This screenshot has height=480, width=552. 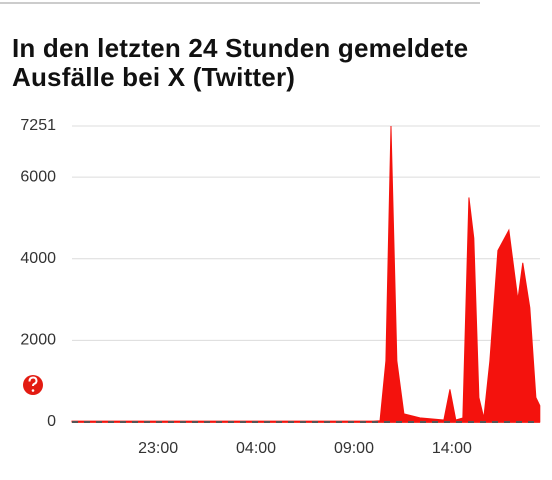 What do you see at coordinates (38, 258) in the screenshot?
I see `y-tick-label: 4000` at bounding box center [38, 258].